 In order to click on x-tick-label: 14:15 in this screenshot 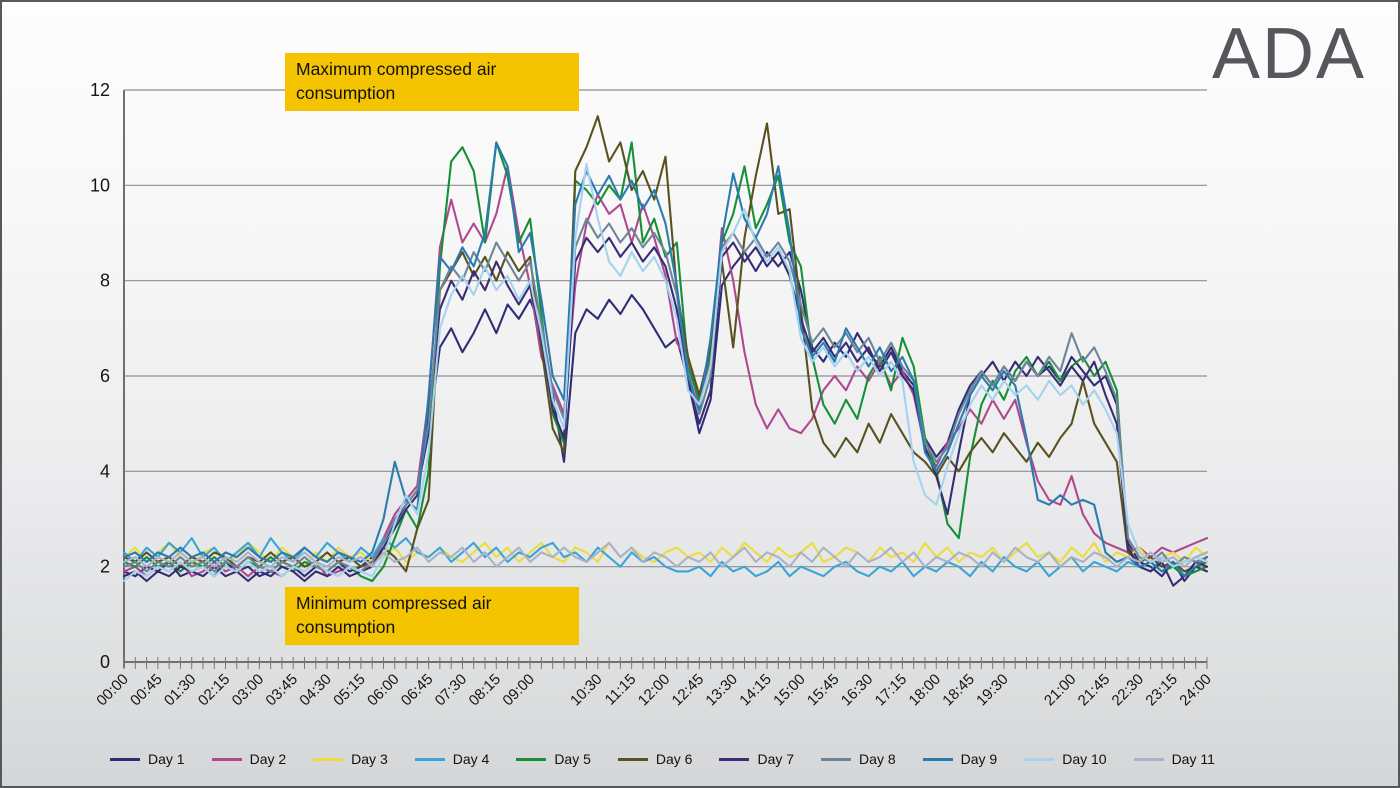, I will do `click(755, 690)`.